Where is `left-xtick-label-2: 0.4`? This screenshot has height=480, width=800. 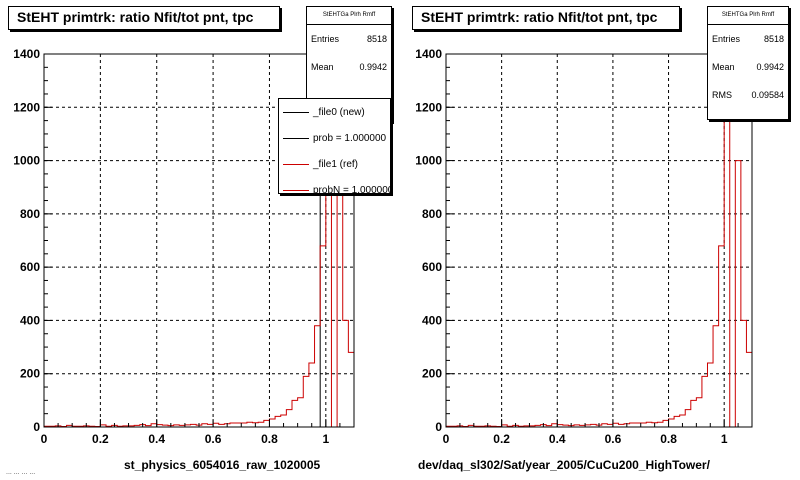
left-xtick-label-2: 0.4 is located at coordinates (156, 439).